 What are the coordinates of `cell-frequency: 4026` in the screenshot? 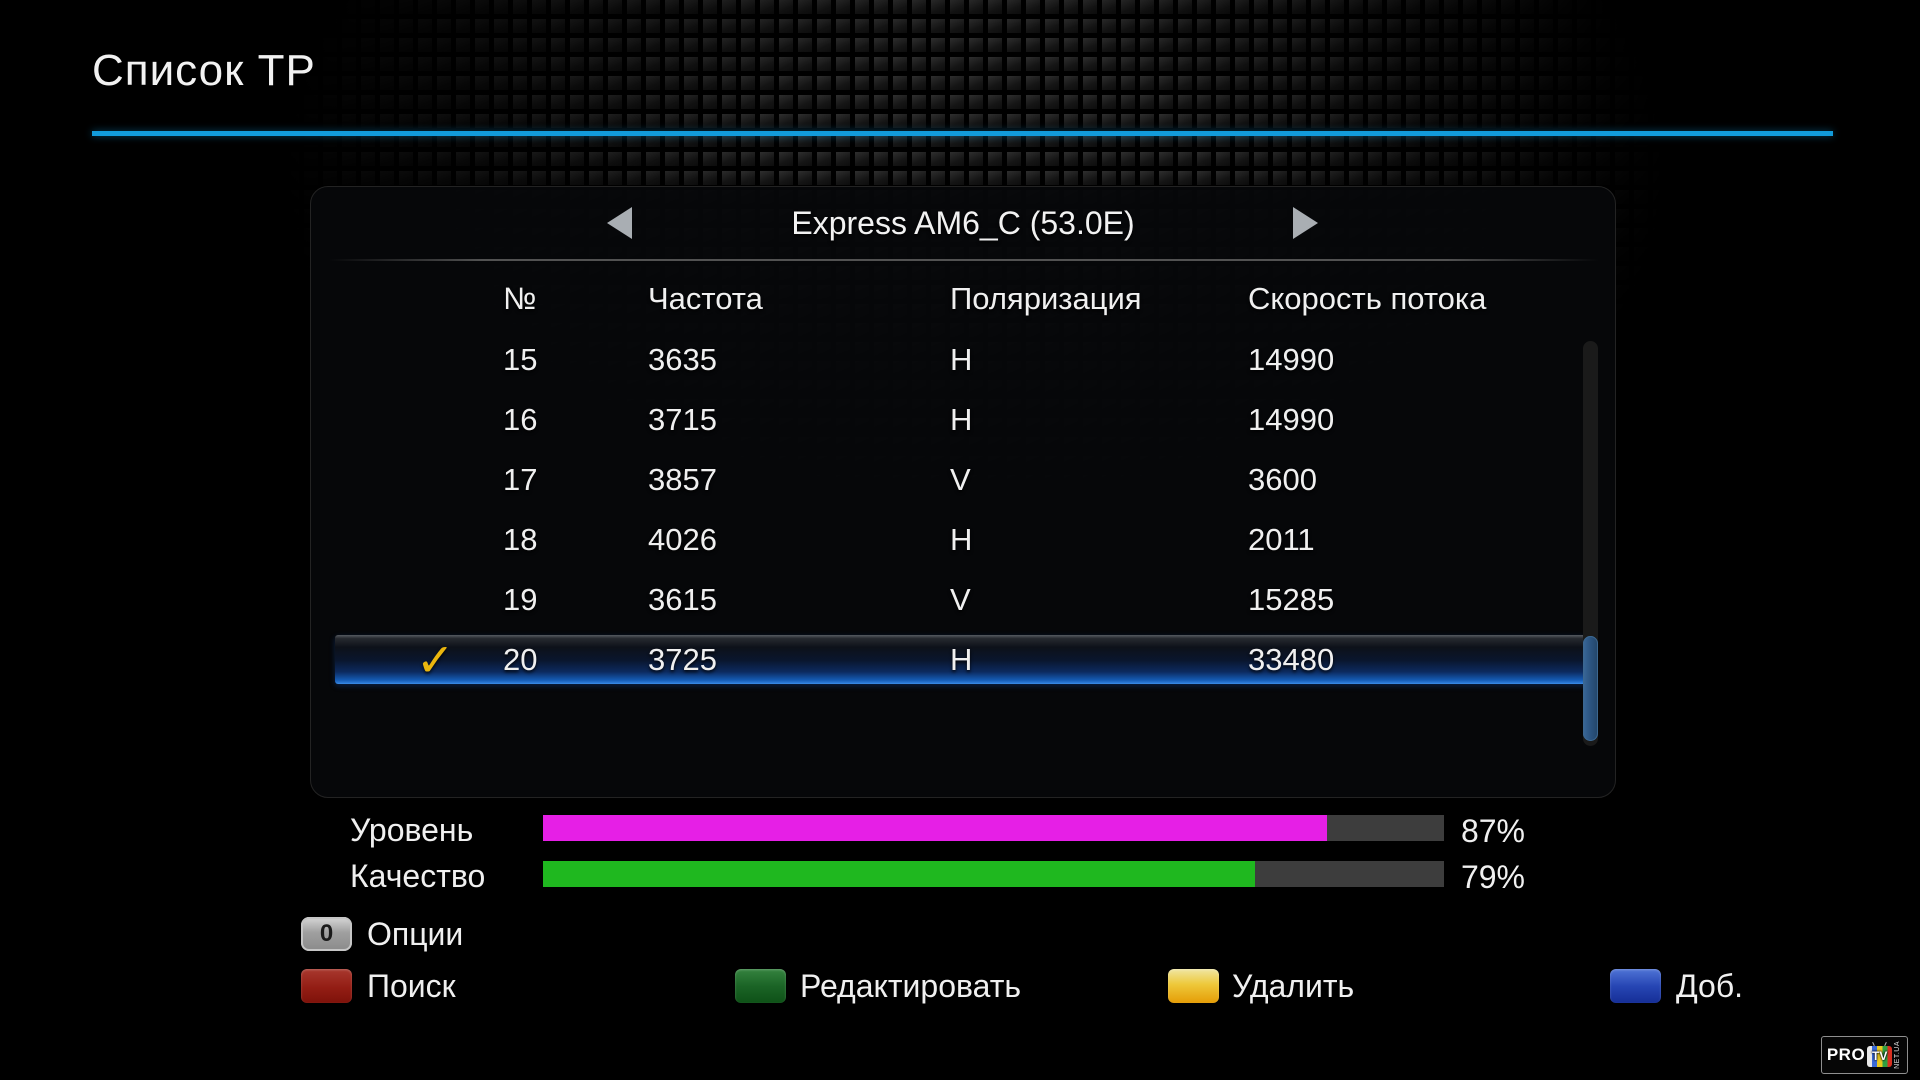 It's located at (682, 539).